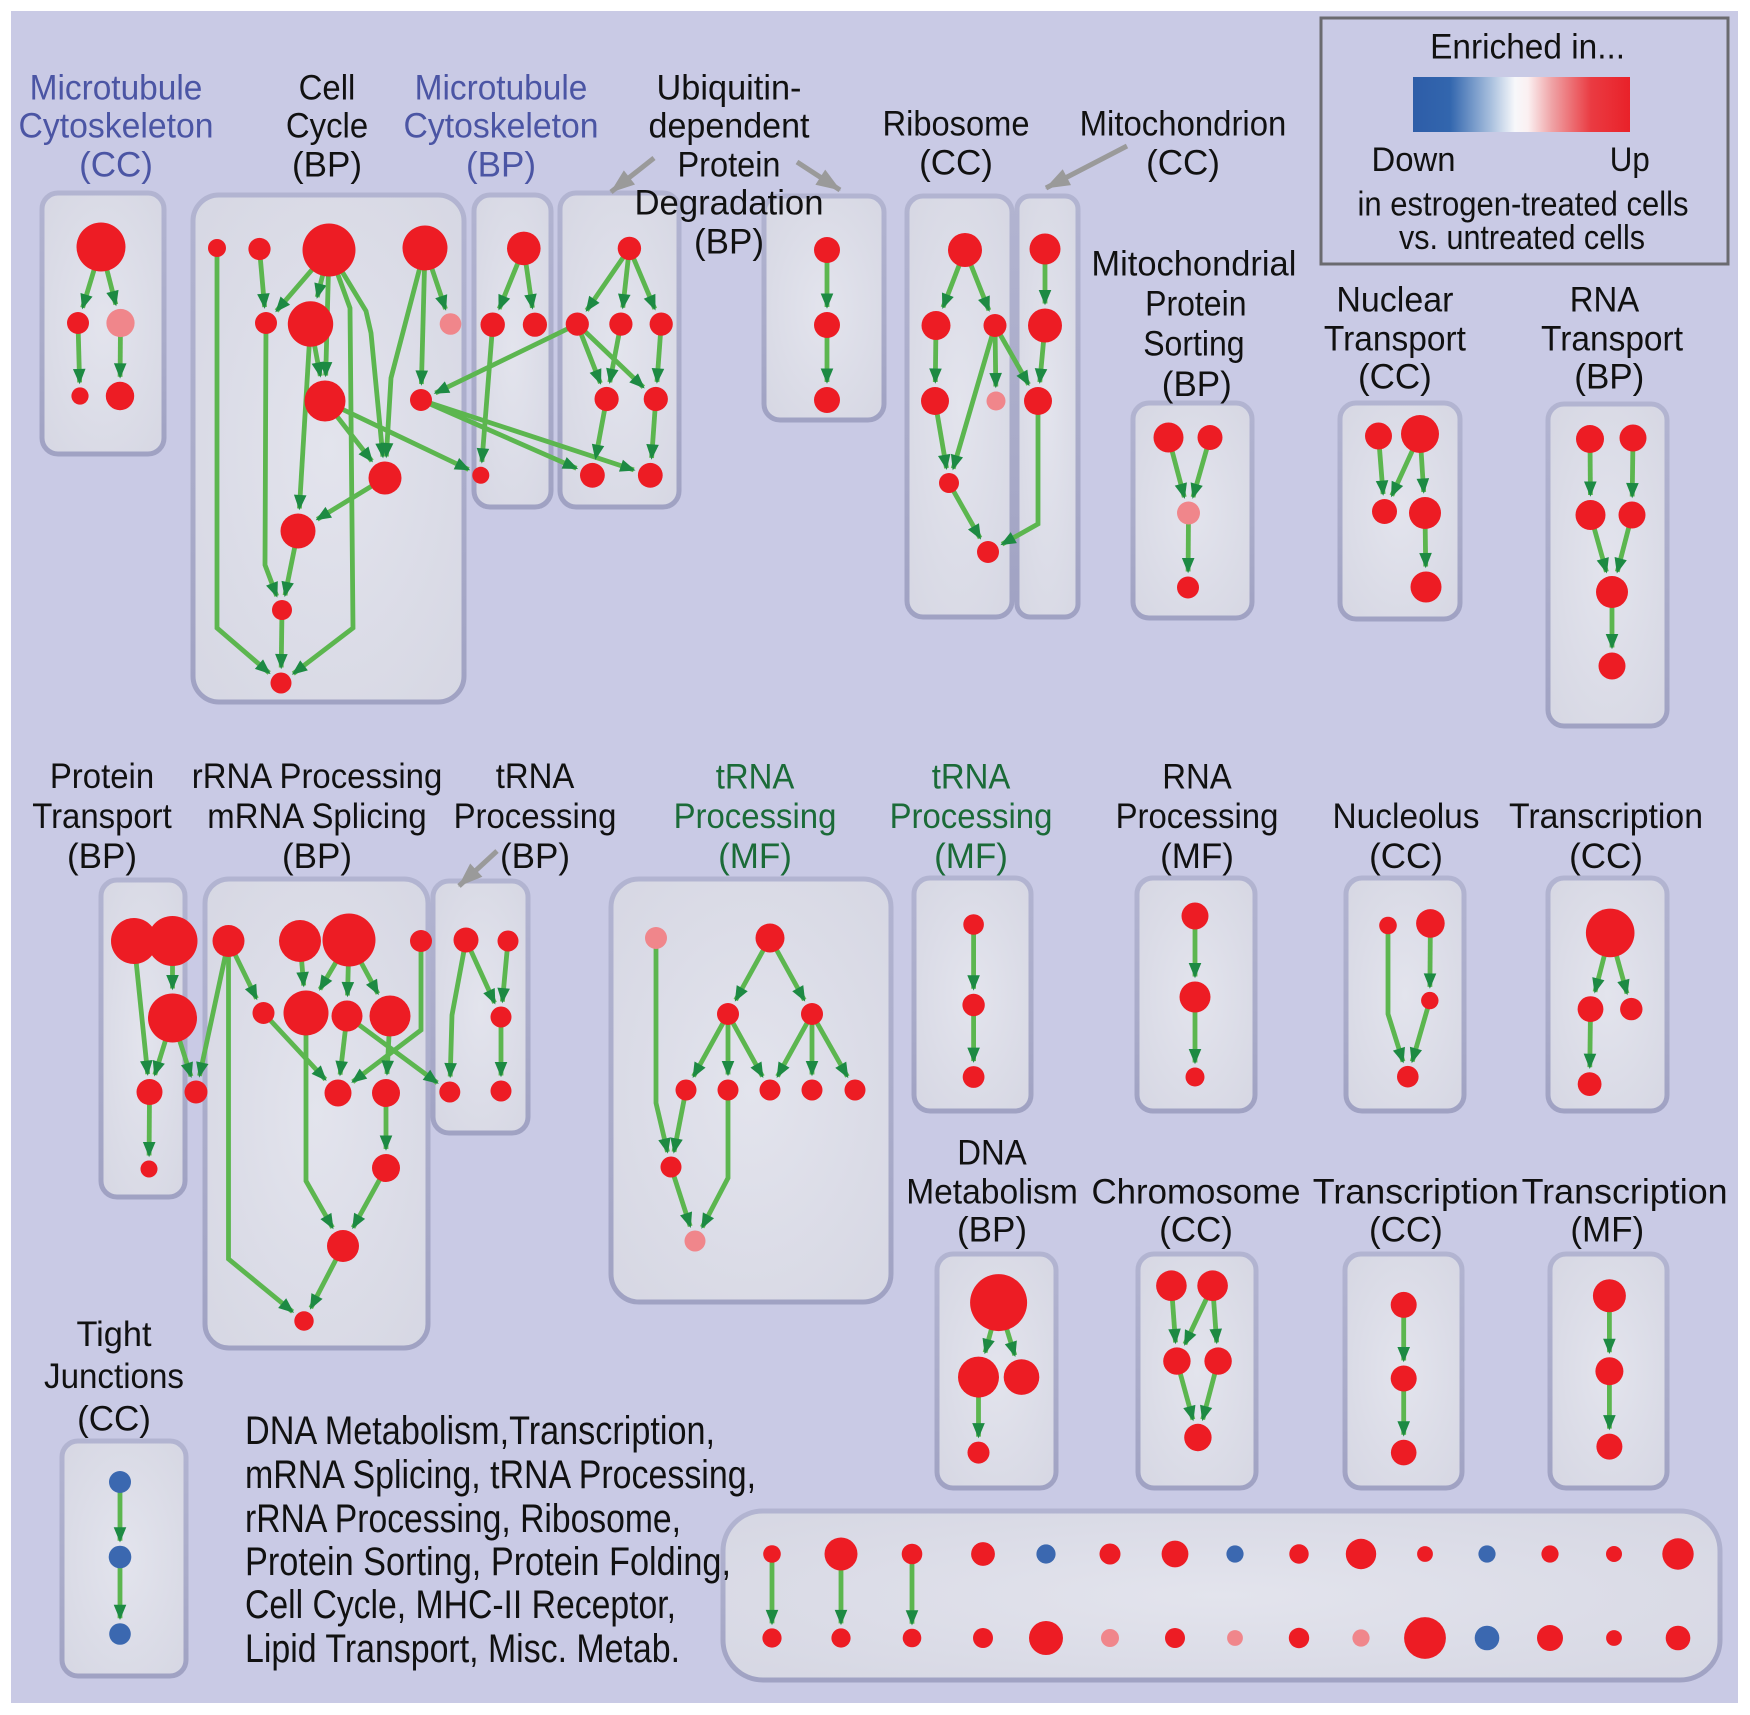 Image resolution: width=1750 pixels, height=1715 pixels. What do you see at coordinates (480, 1431) in the screenshot?
I see `svg-text: DNA Metabolism,Transcription,` at bounding box center [480, 1431].